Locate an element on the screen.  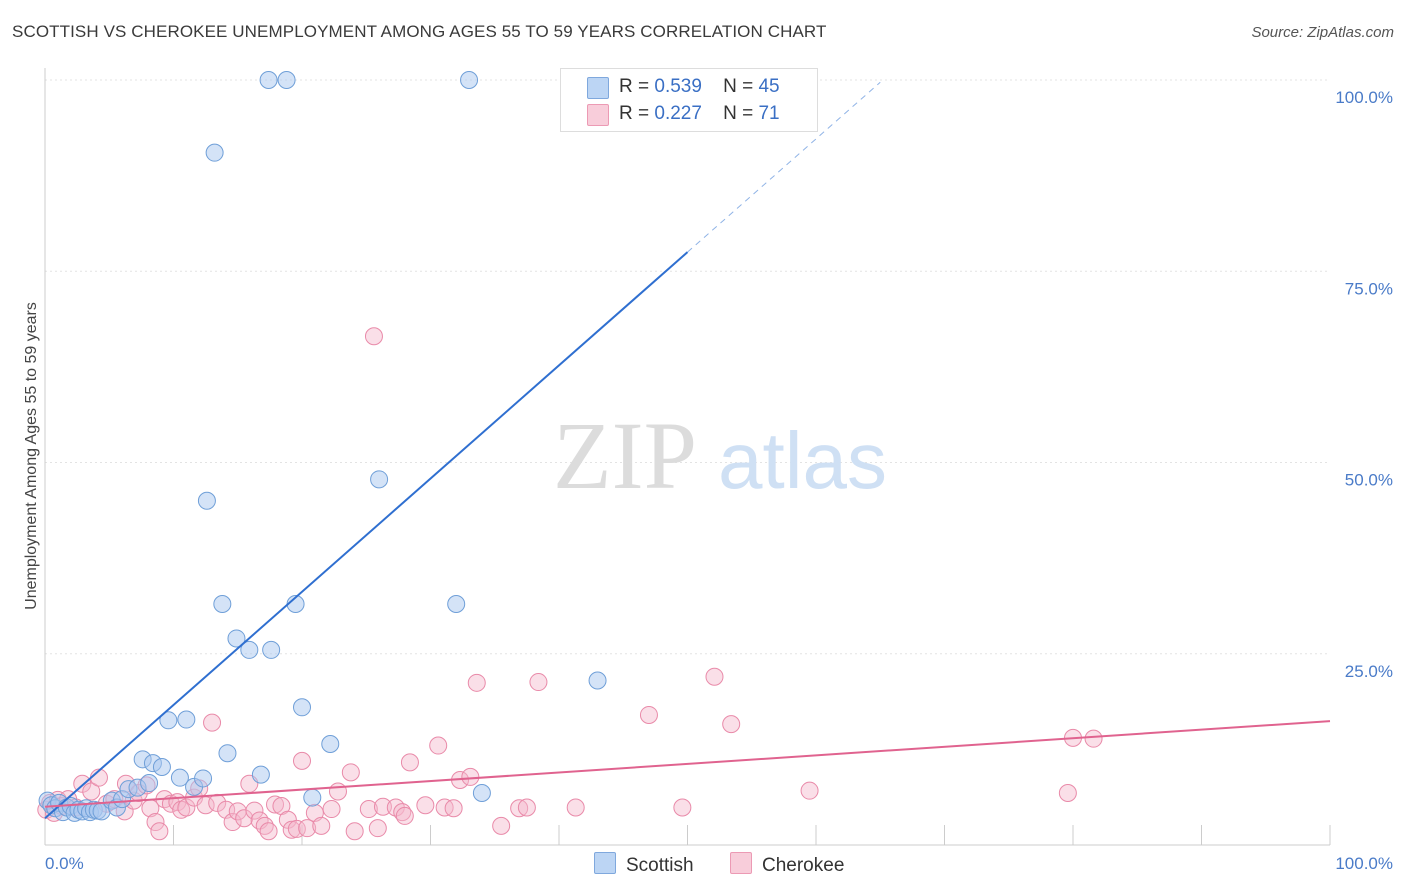
y-tick-label: 50.0% is located at coordinates (1369, 480).